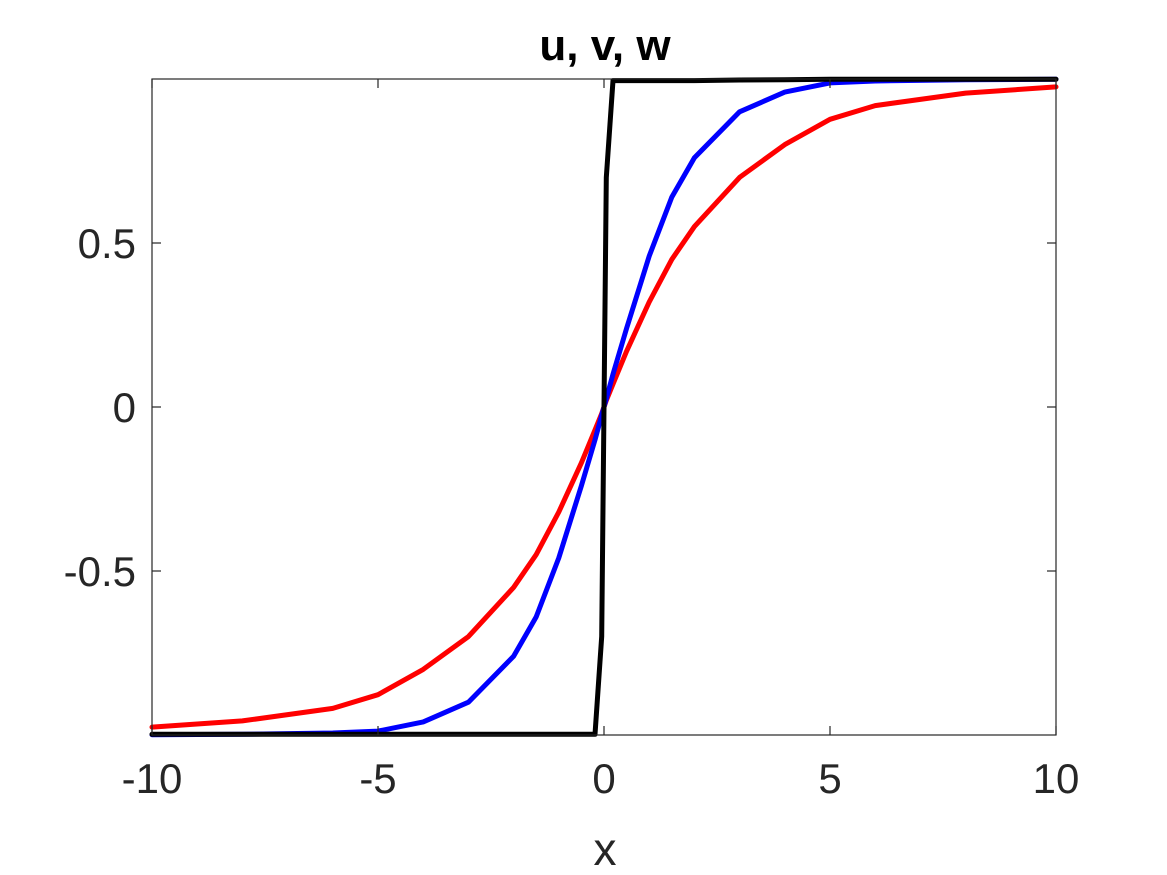  Describe the element at coordinates (124, 407) in the screenshot. I see `y-tick-label: 0` at that location.